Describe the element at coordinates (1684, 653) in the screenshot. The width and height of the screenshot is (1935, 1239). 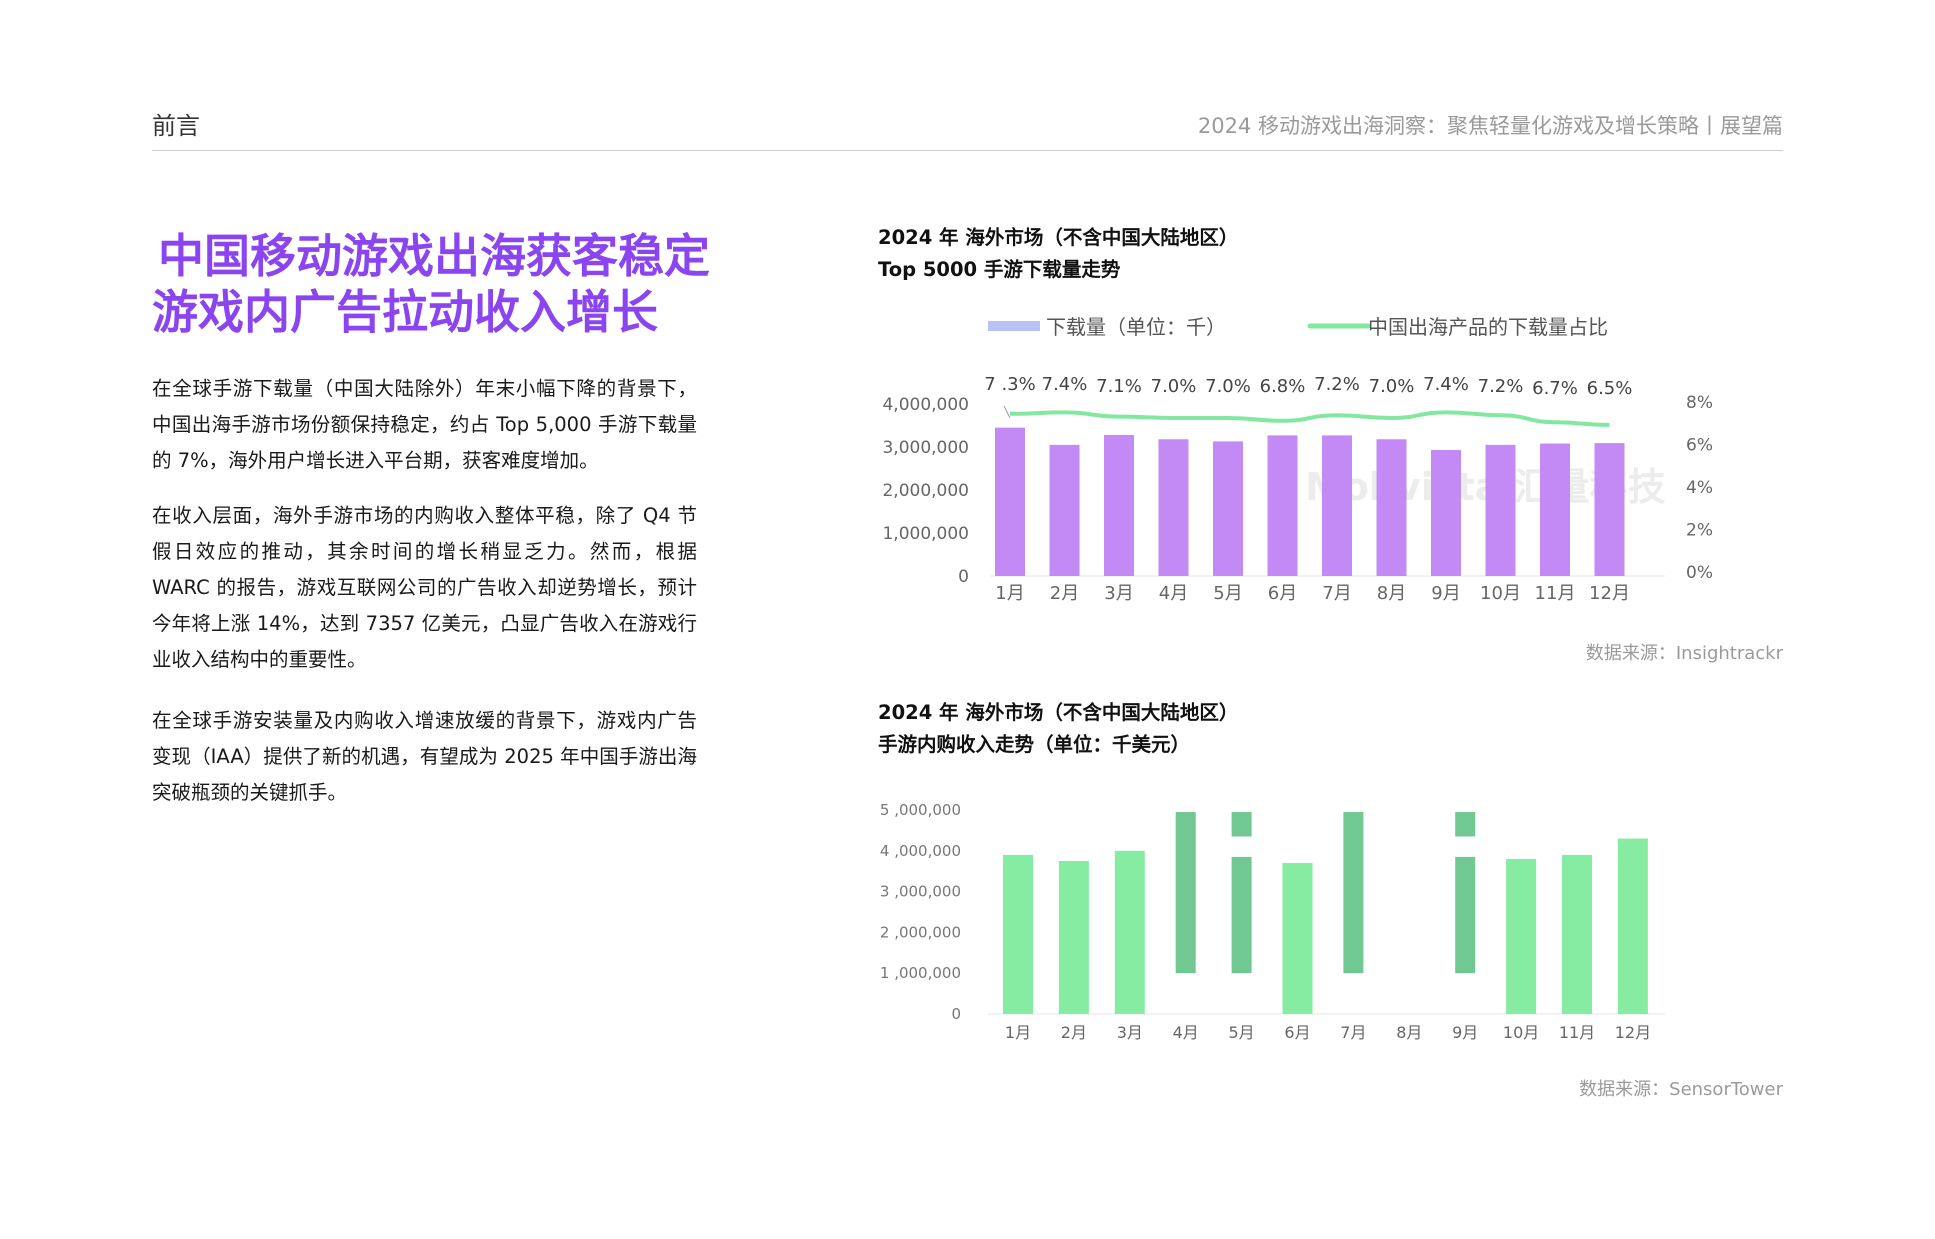
I see `chart1-source: 数据来源：Insightrackr` at that location.